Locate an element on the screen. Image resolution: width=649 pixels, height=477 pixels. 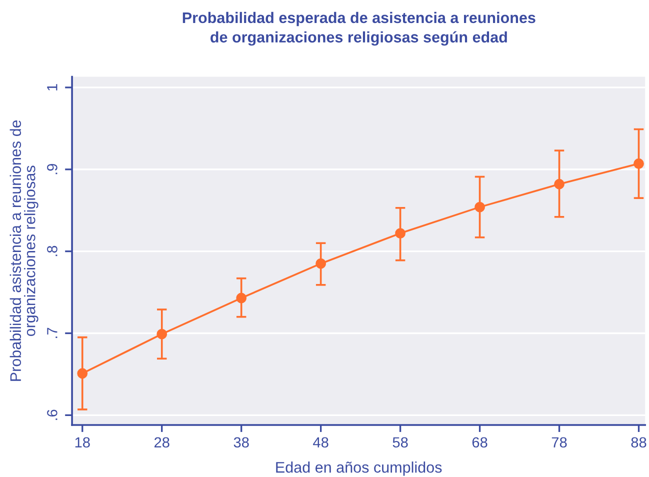
x-tick-label: 78 is located at coordinates (559, 442).